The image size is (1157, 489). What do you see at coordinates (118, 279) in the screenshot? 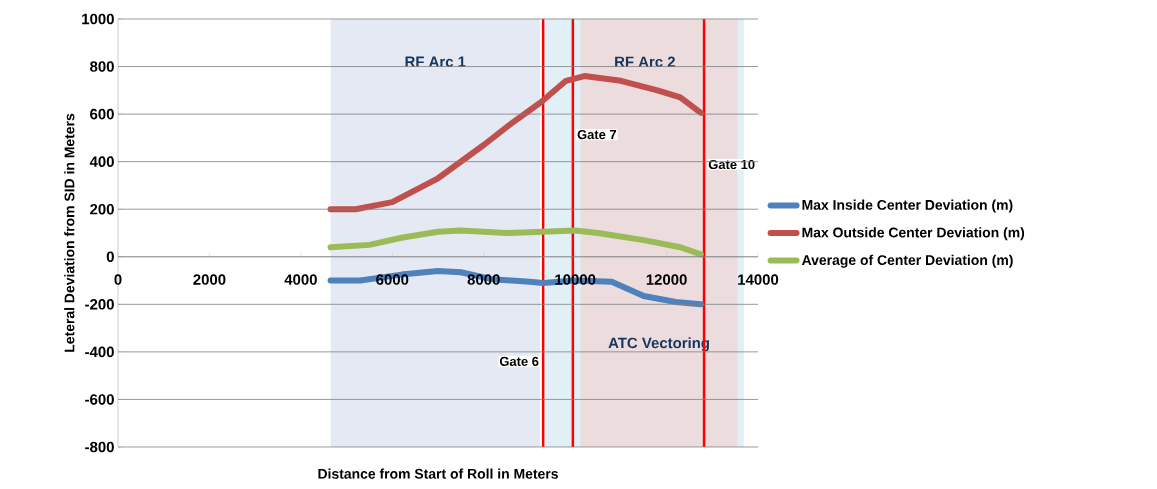
I see `x-tick-label: 0` at bounding box center [118, 279].